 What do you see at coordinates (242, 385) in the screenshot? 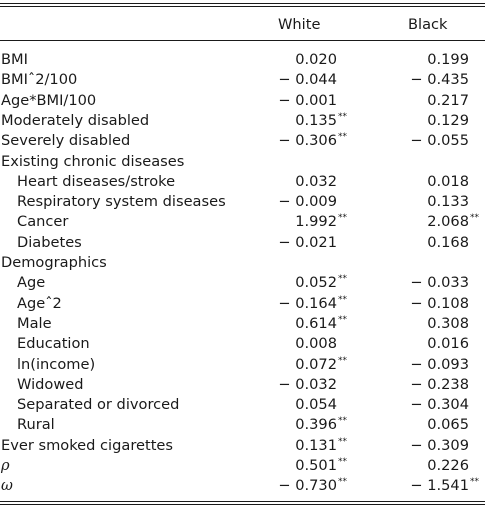
I see `table-row: Widowed − 0.032 − 0.238` at bounding box center [242, 385].